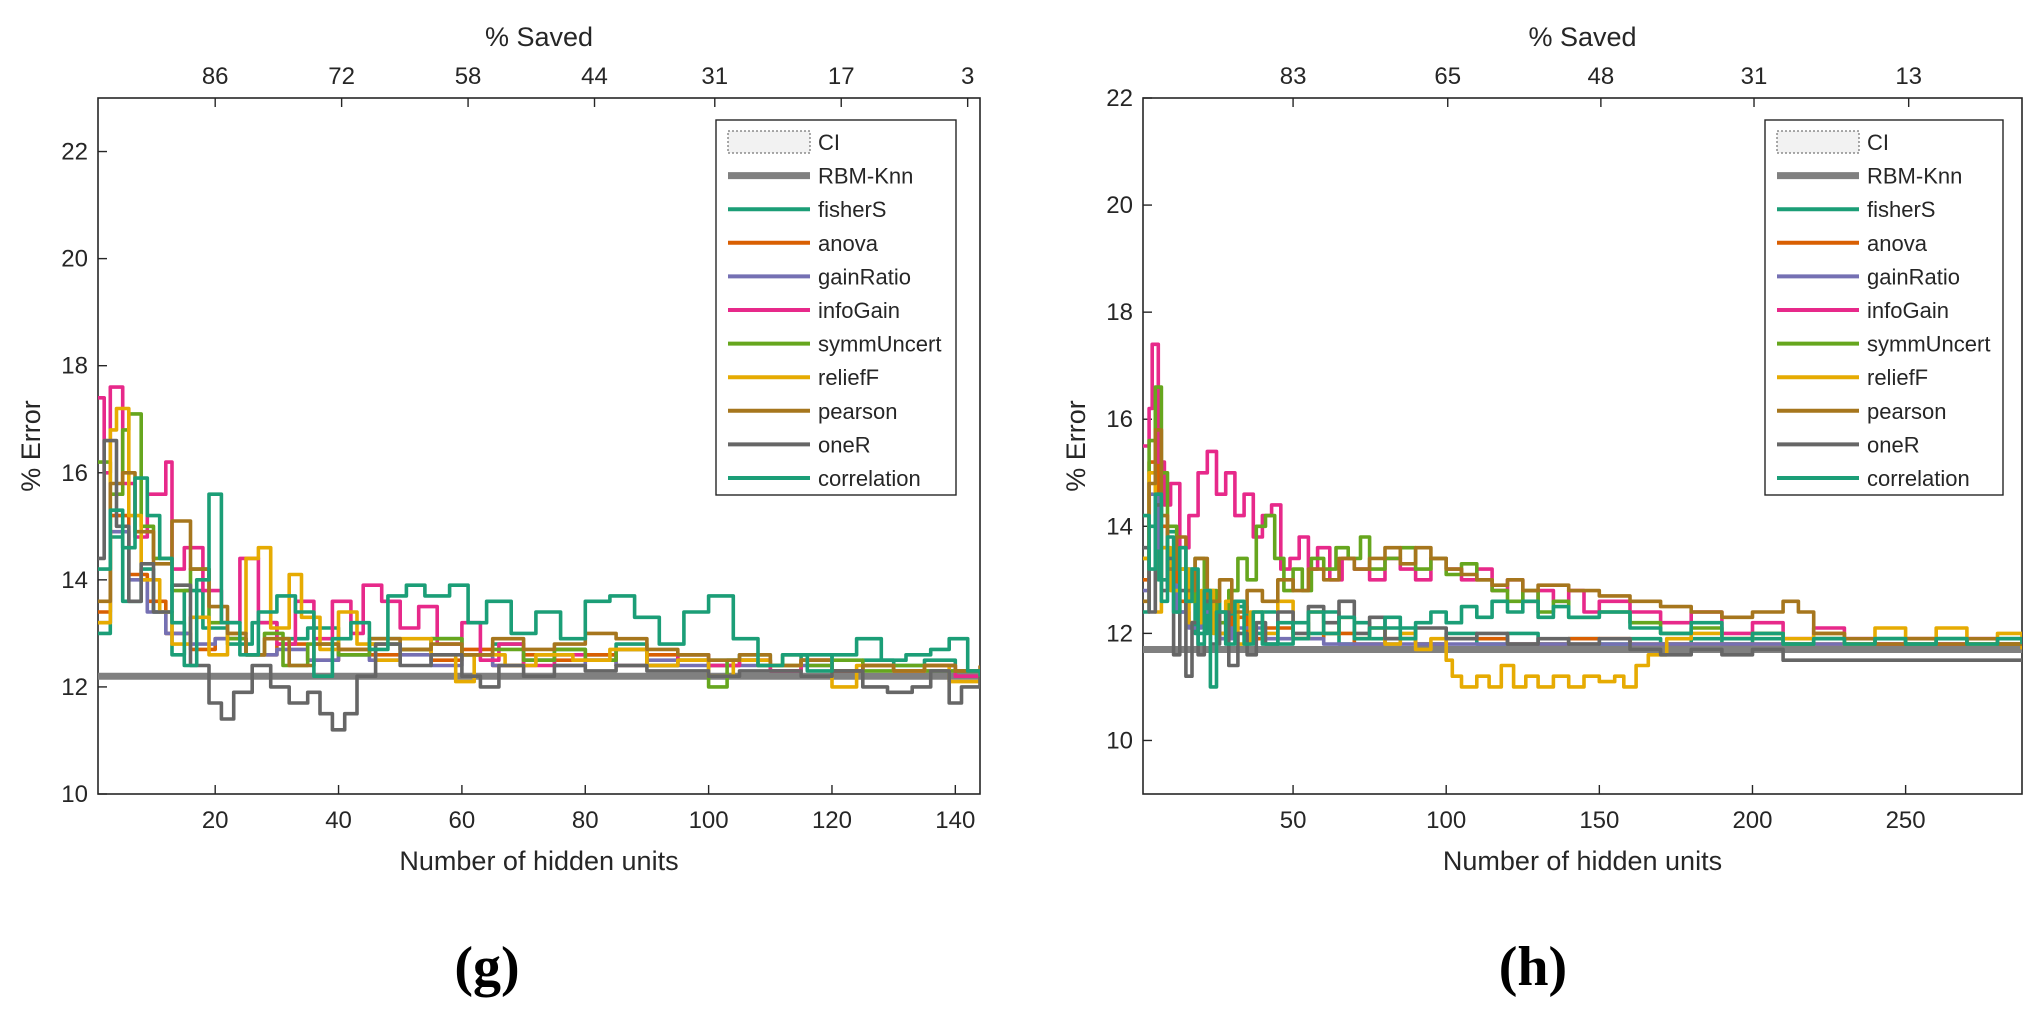 This screenshot has width=2044, height=1010. I want to click on x-tick-label: 140, so click(955, 820).